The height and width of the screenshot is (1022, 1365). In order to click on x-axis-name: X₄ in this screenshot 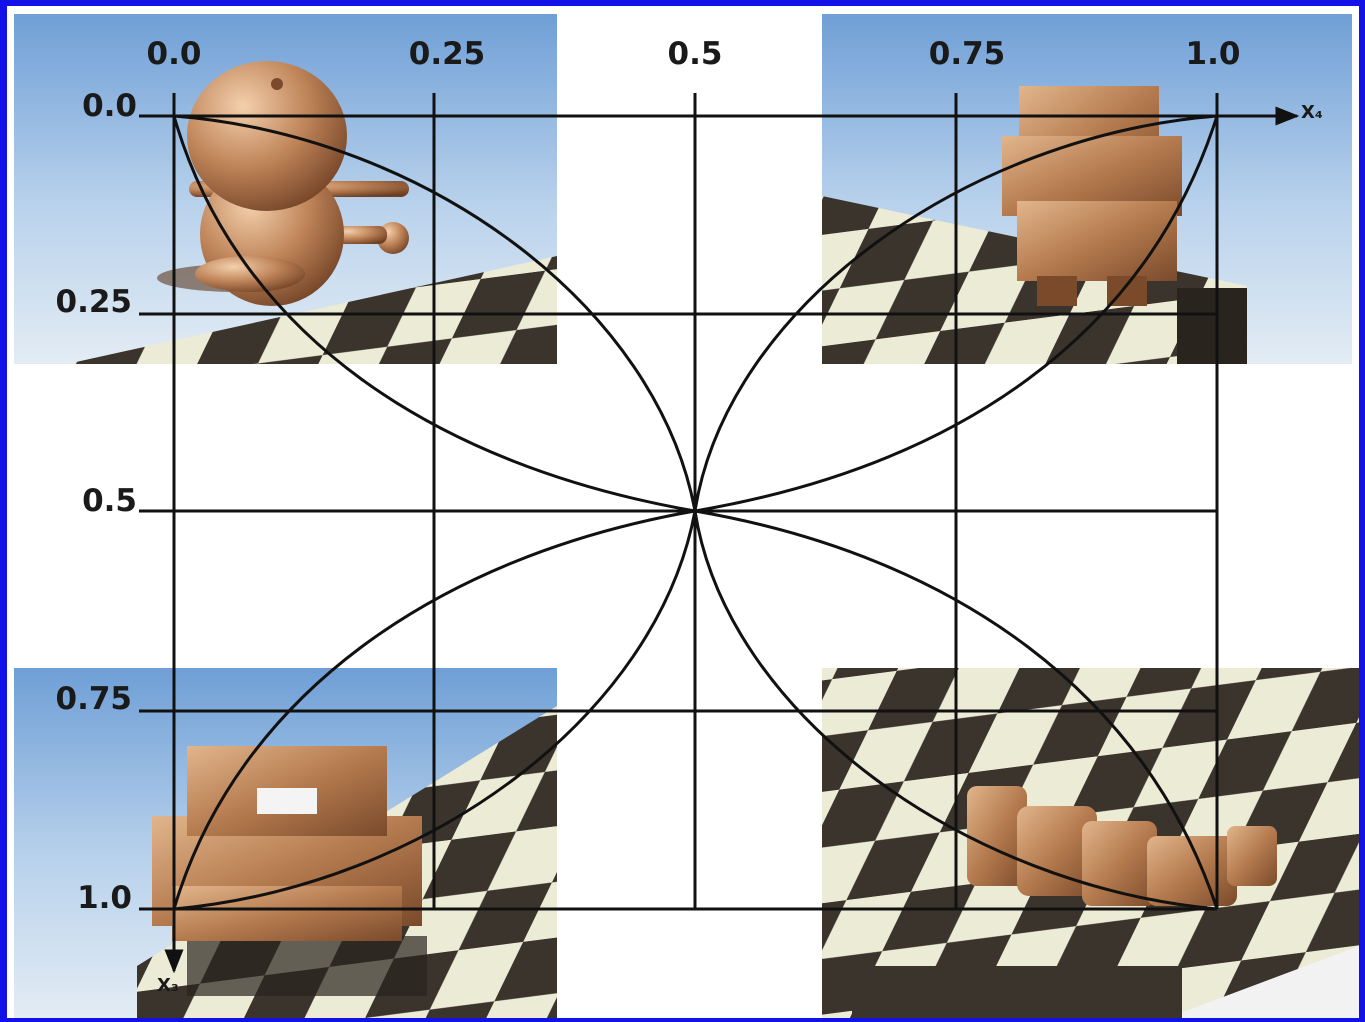, I will do `click(1312, 112)`.